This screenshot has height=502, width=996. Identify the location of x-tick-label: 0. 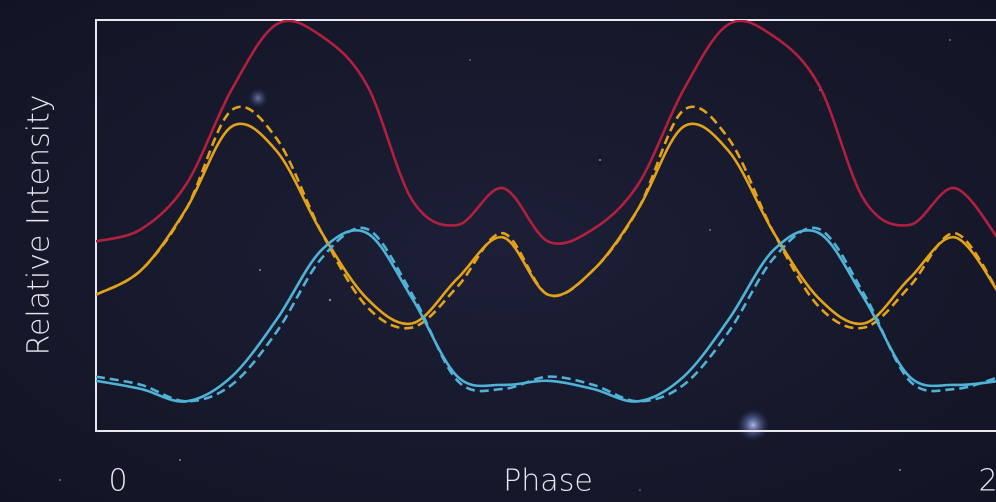
(117, 481).